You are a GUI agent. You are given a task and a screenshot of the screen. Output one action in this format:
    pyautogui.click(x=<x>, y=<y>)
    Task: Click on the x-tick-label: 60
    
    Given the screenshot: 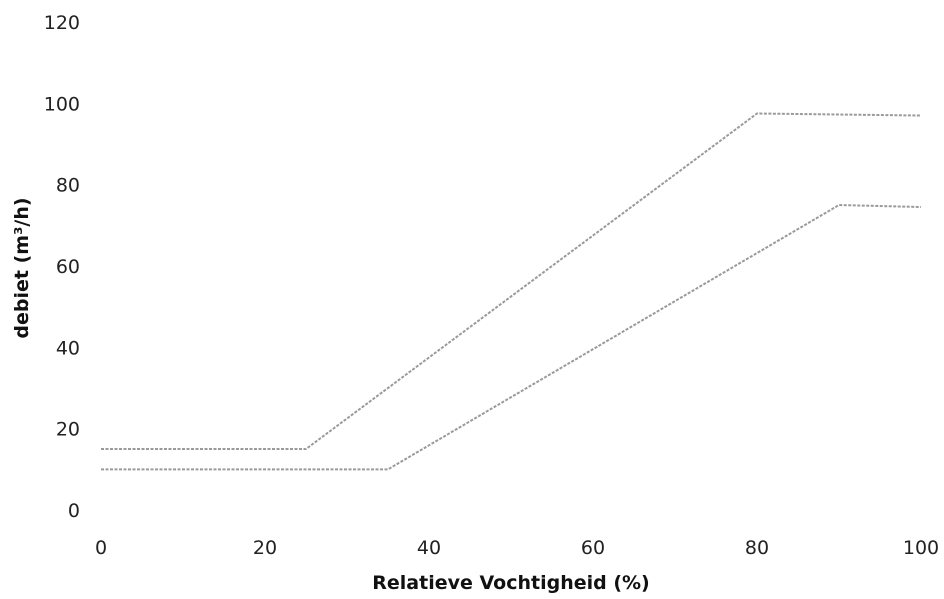 What is the action you would take?
    pyautogui.click(x=593, y=548)
    